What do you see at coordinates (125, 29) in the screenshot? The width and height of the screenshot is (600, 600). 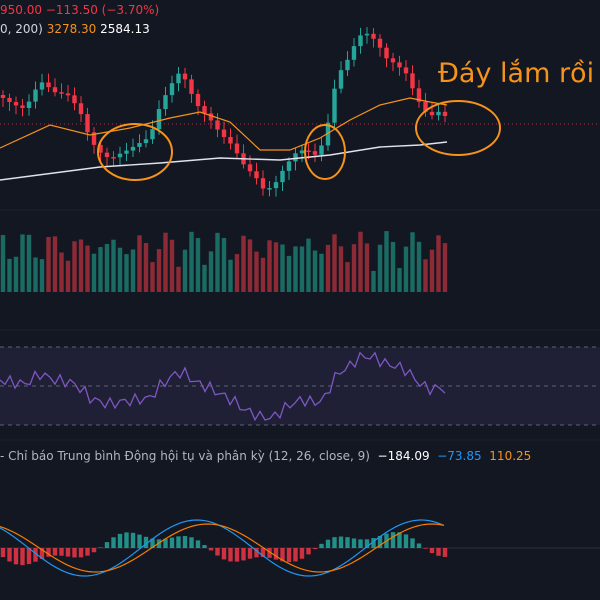 I see `ma2-value: 2584.13` at bounding box center [125, 29].